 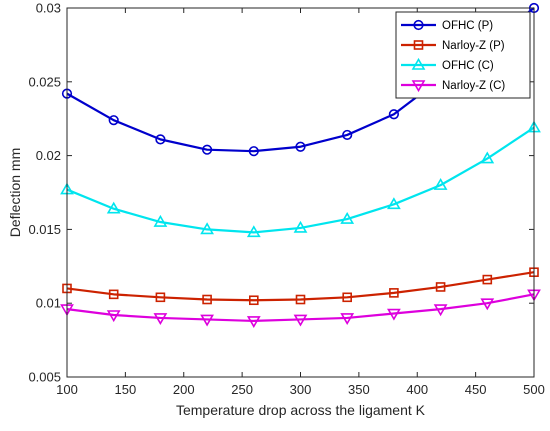 What do you see at coordinates (126, 389) in the screenshot?
I see `x-tick-label: 150` at bounding box center [126, 389].